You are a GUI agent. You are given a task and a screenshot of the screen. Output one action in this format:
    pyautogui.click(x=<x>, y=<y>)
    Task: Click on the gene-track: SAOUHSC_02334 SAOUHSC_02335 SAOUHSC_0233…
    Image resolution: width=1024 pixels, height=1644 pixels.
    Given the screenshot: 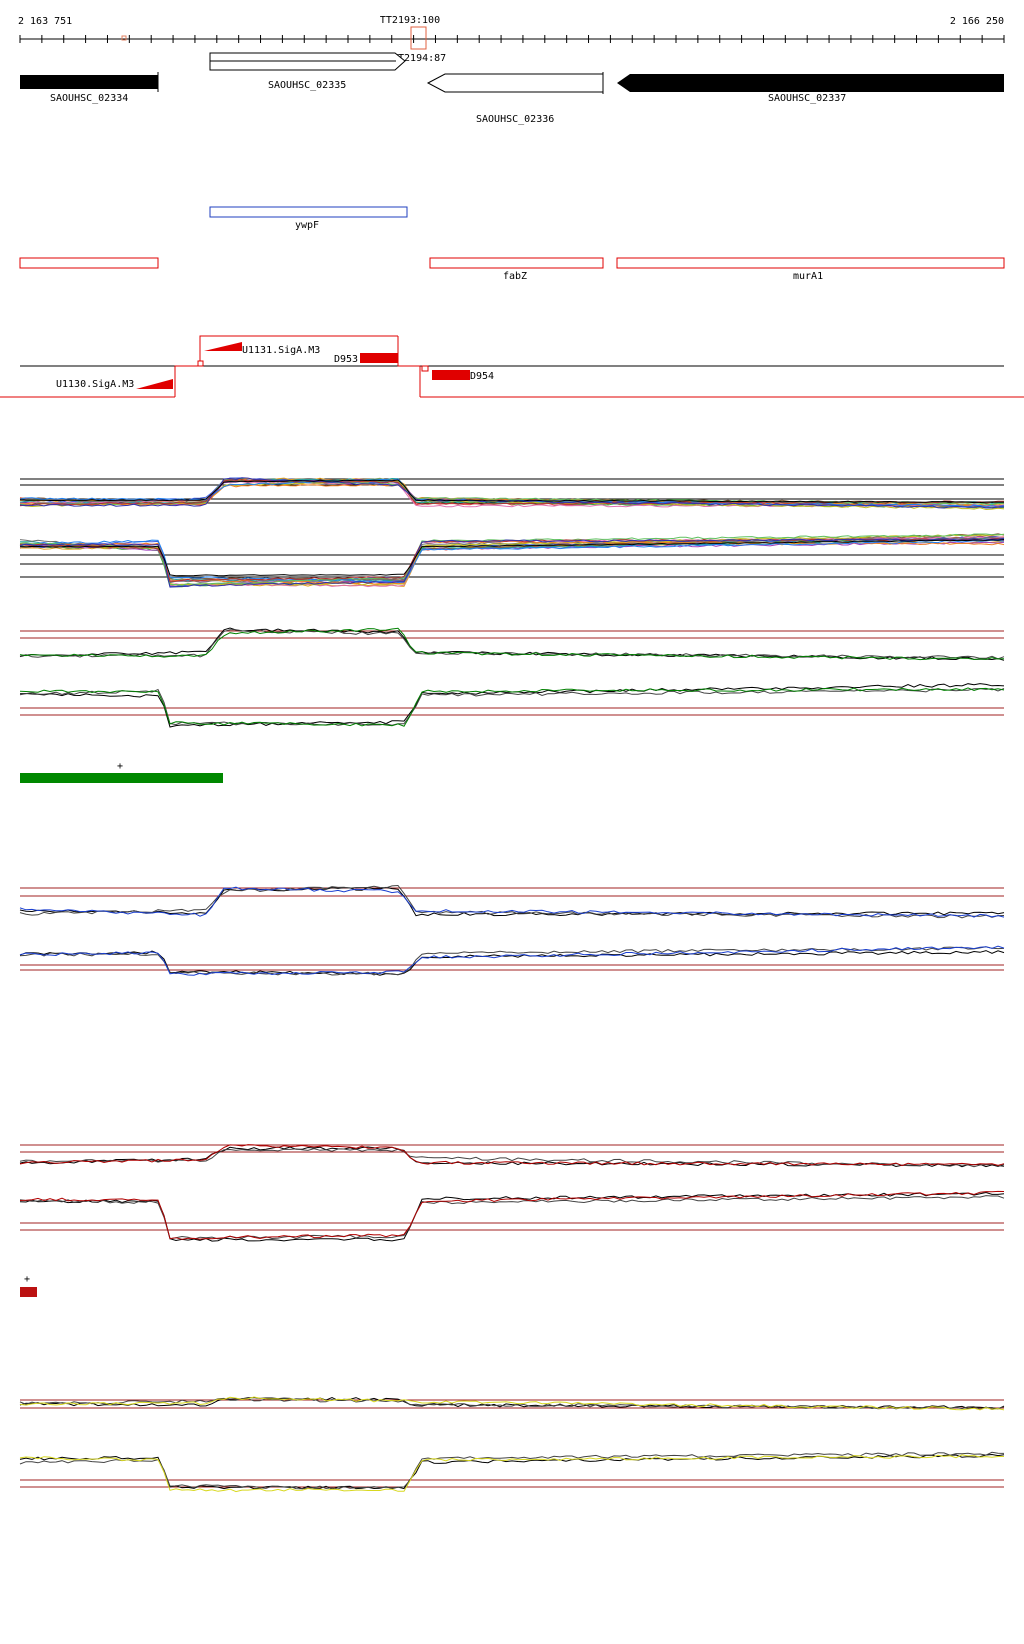 What is the action you would take?
    pyautogui.click(x=512, y=88)
    